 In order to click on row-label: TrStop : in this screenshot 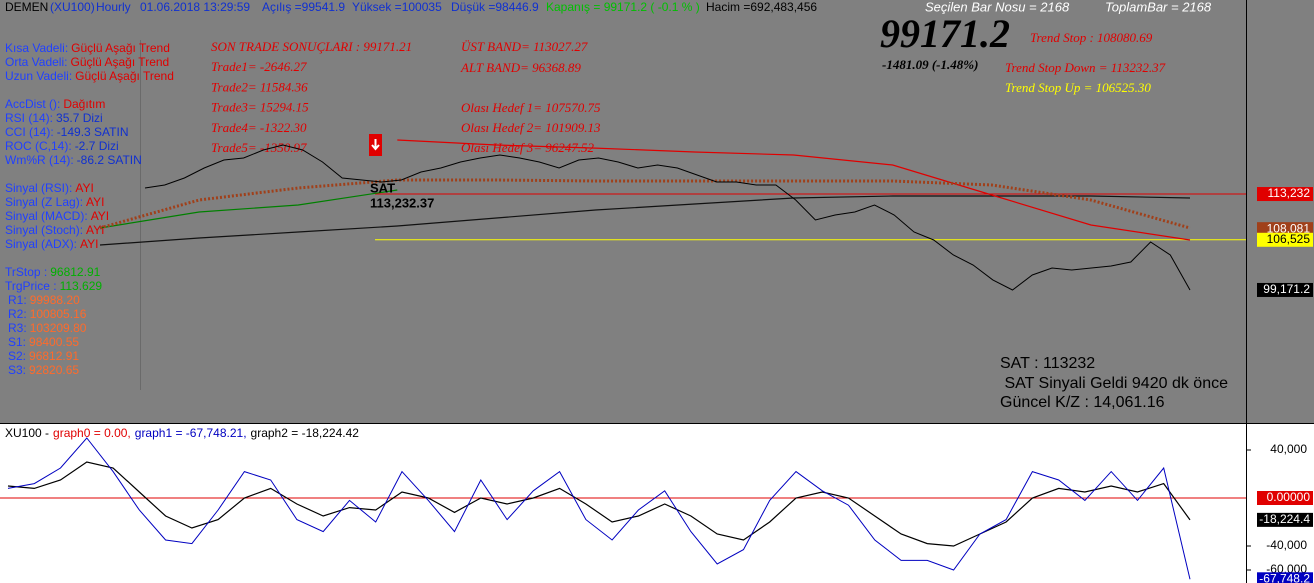, I will do `click(26, 272)`.